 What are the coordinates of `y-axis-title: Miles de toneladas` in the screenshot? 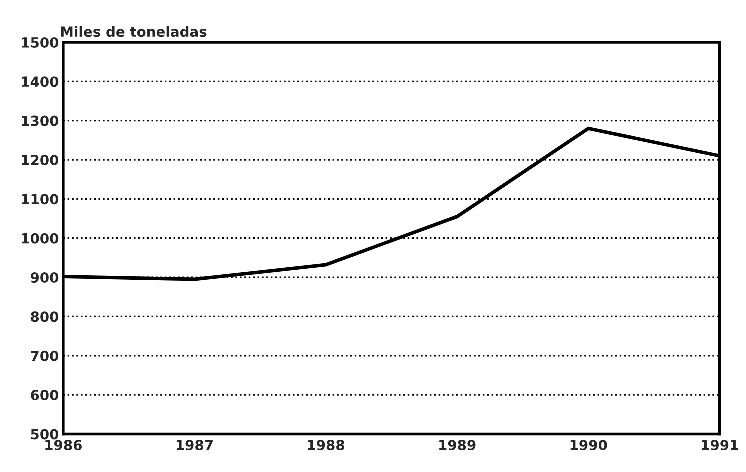 It's located at (134, 32).